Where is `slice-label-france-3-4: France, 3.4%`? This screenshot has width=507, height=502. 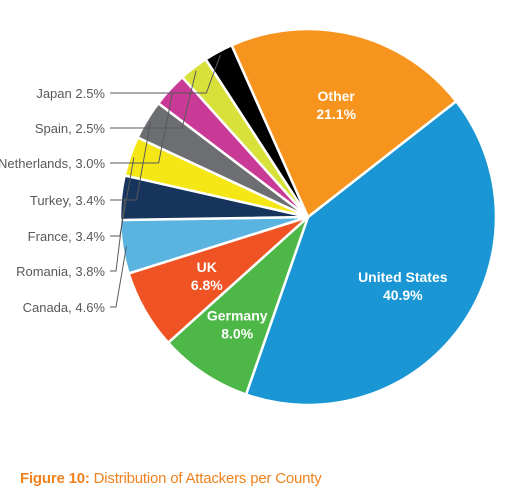
slice-label-france-3-4: France, 3.4% is located at coordinates (67, 236).